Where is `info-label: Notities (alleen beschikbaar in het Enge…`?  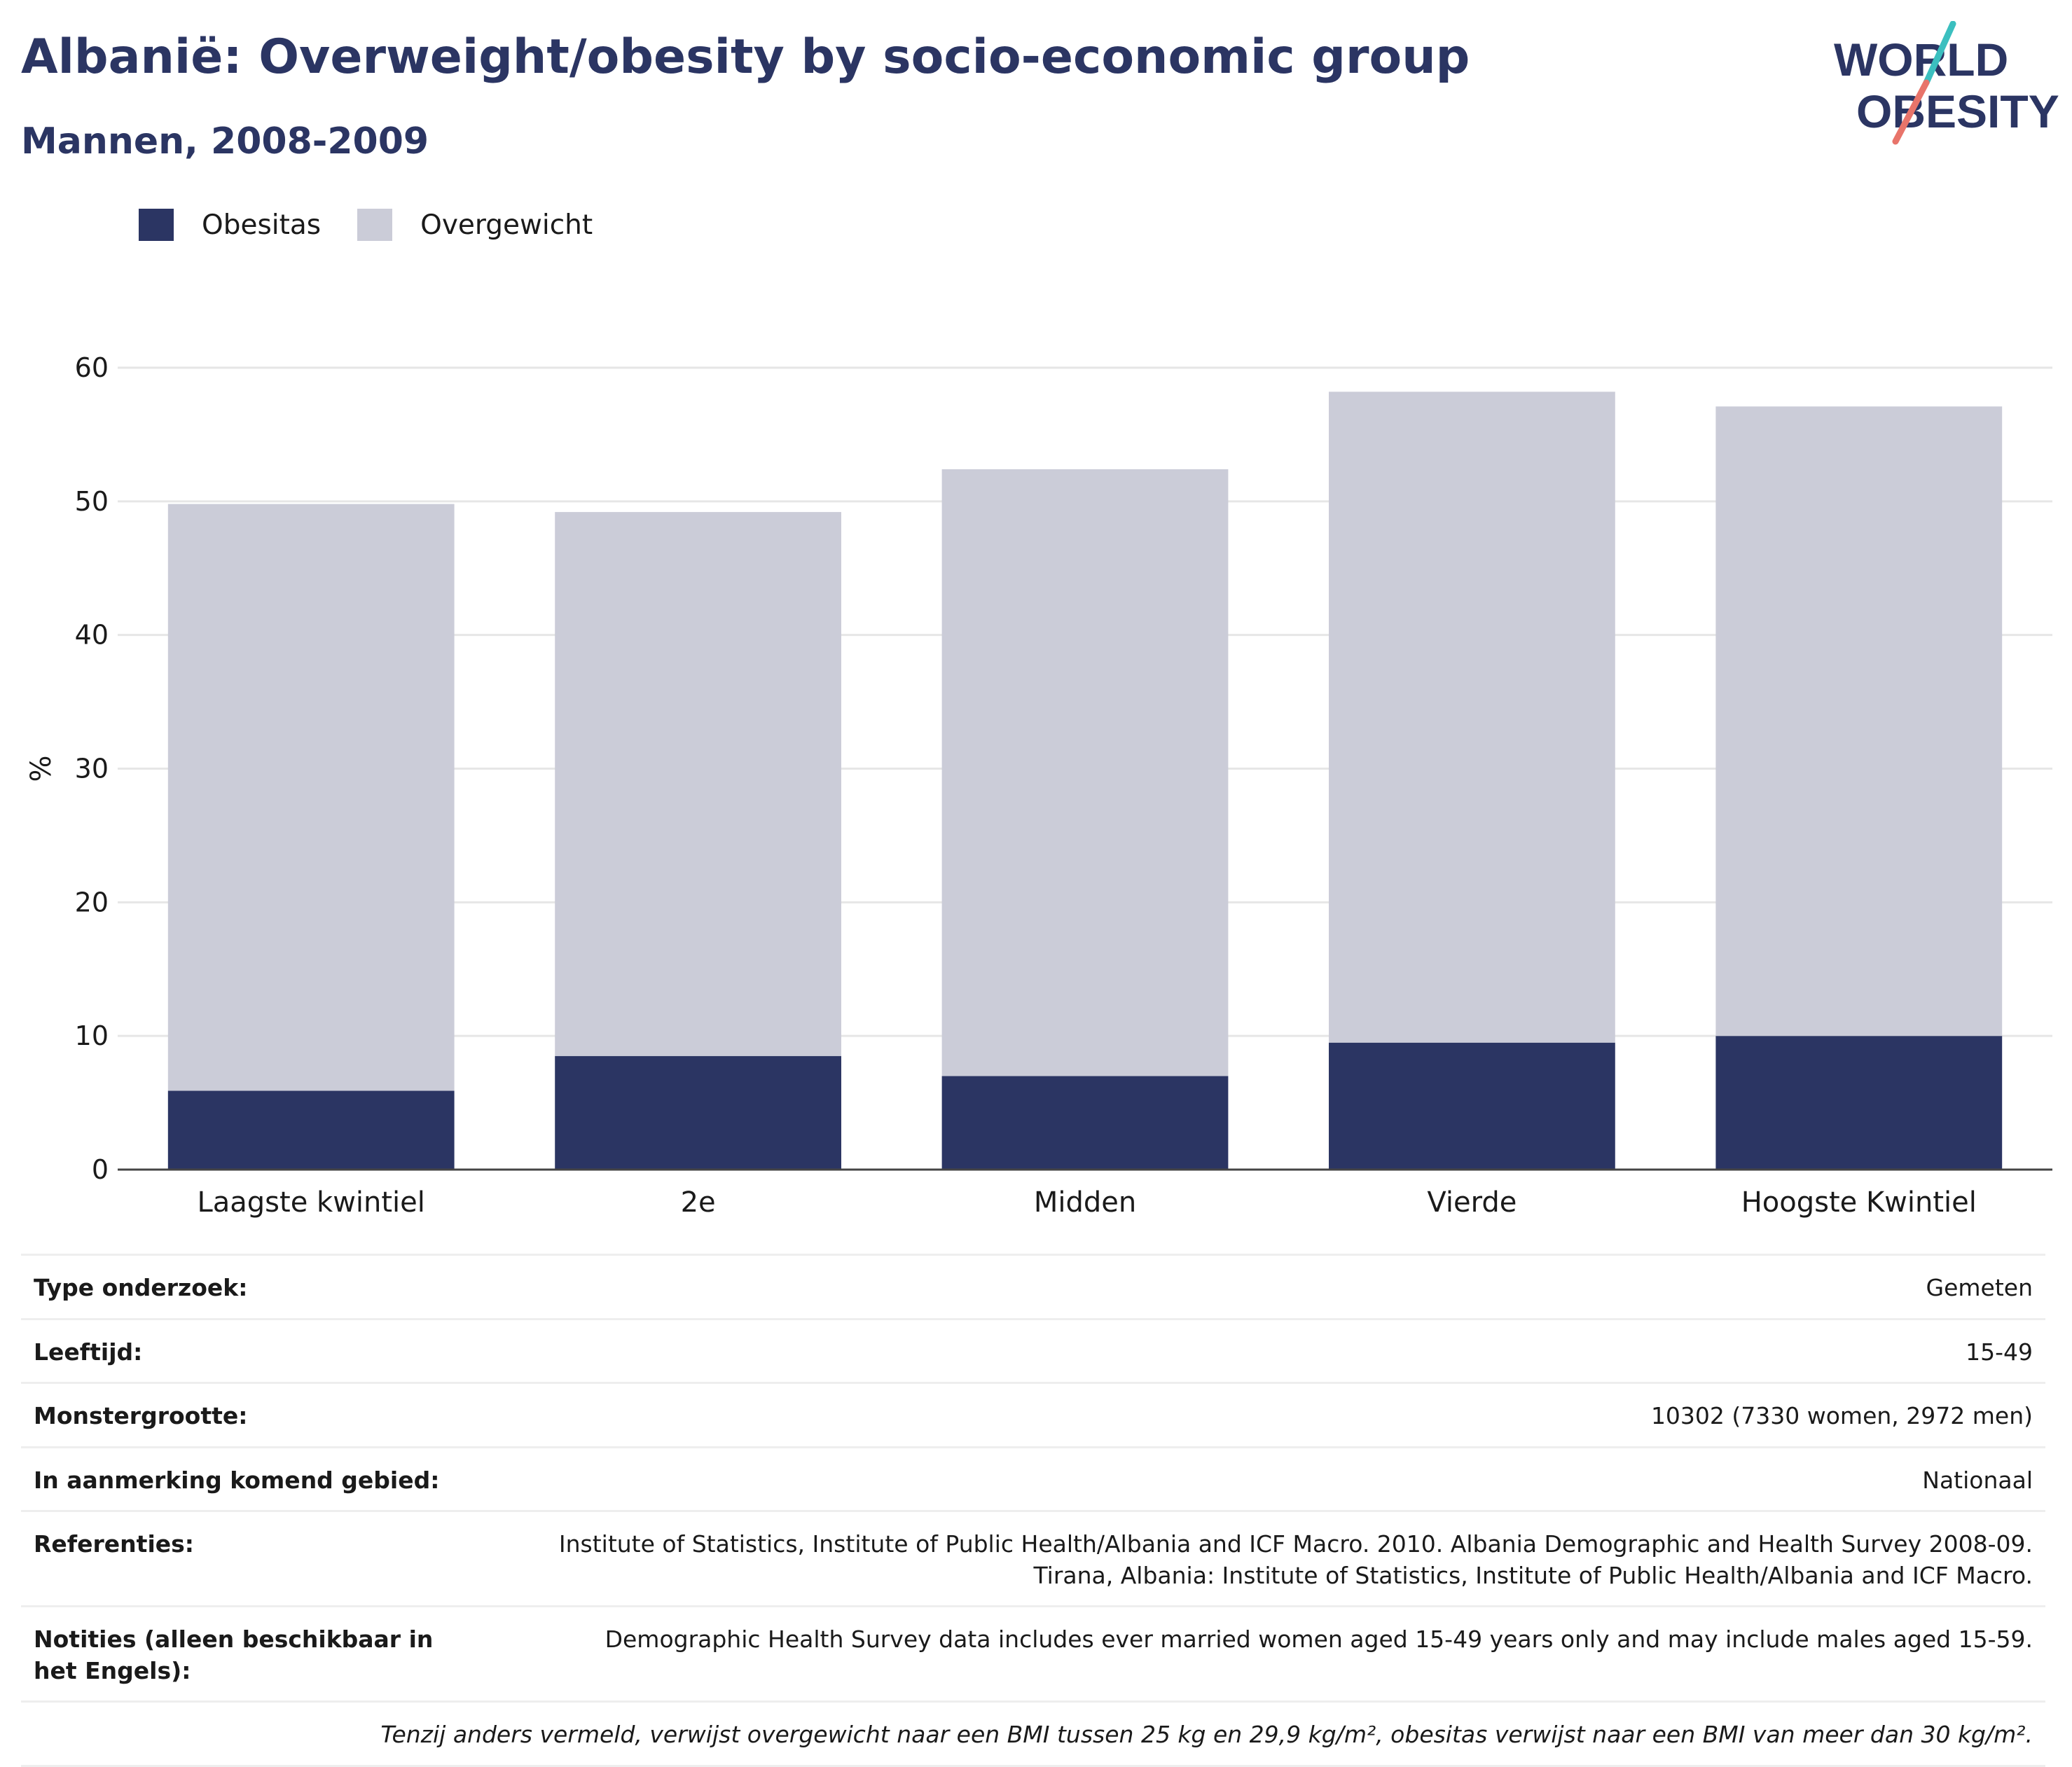 info-label: Notities (alleen beschikbaar in het Enge… is located at coordinates (234, 1655).